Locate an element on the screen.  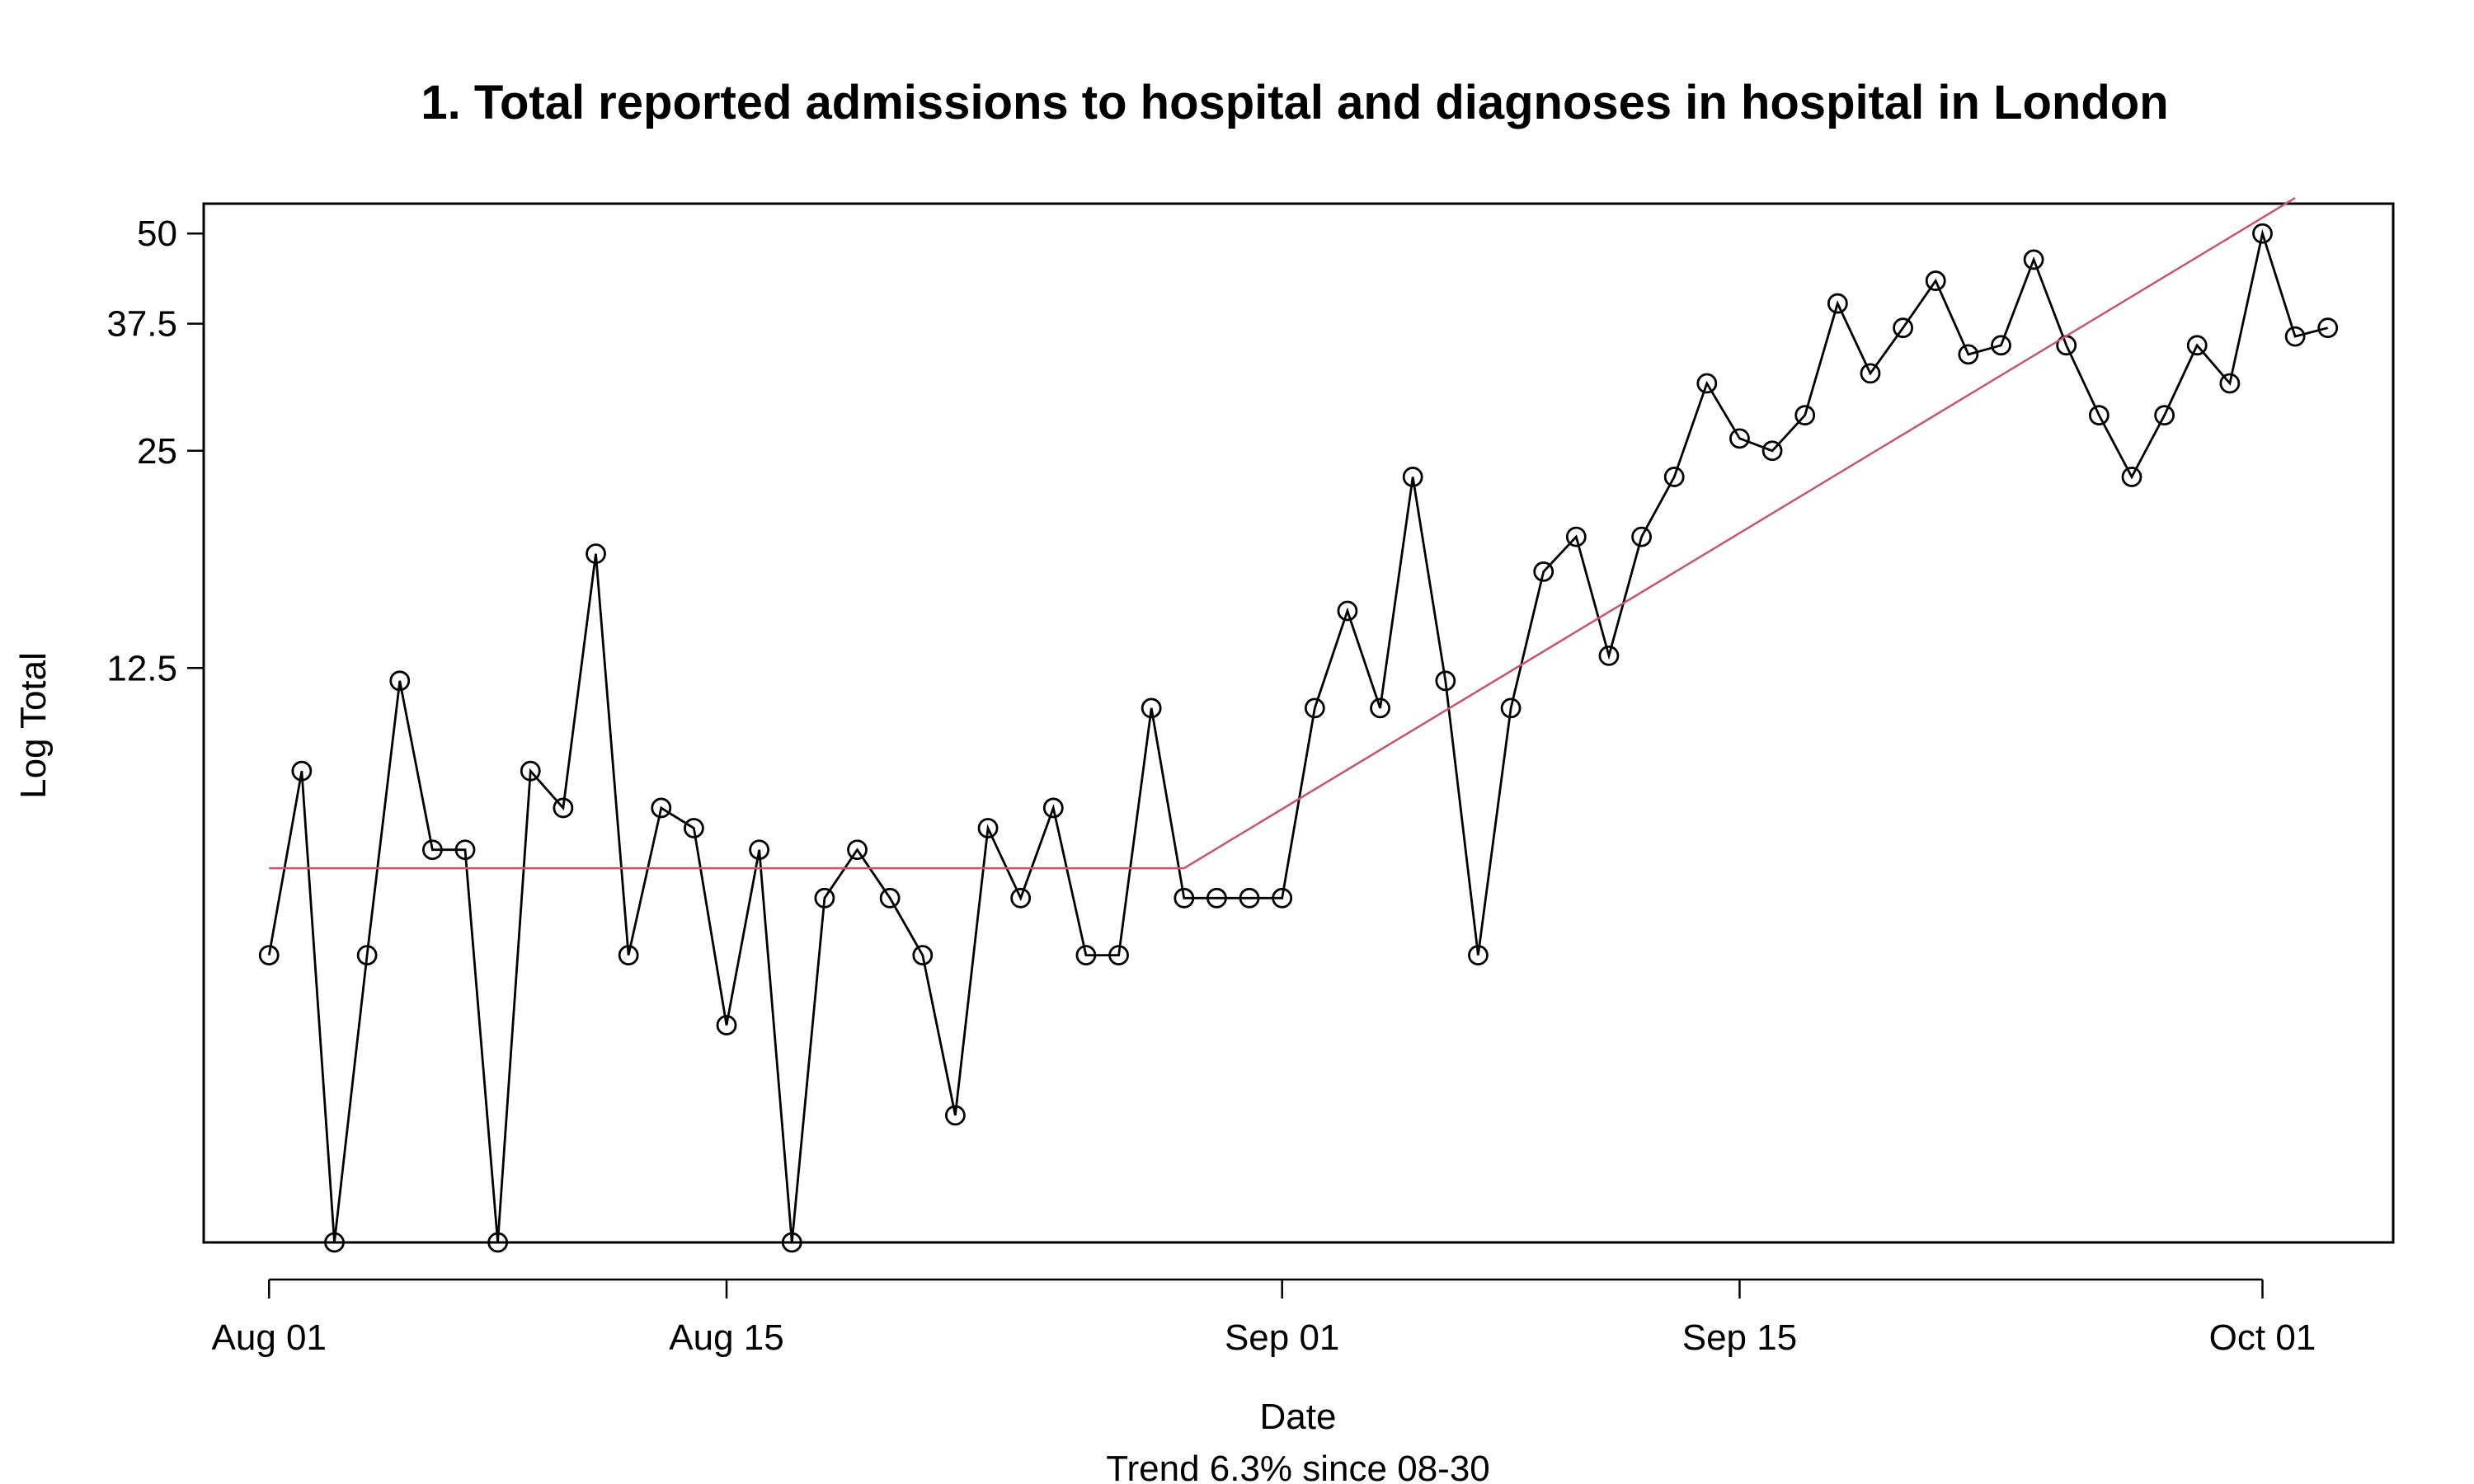
trend-subtitle: Trend 6.3% since 08-30 is located at coordinates (1298, 1466).